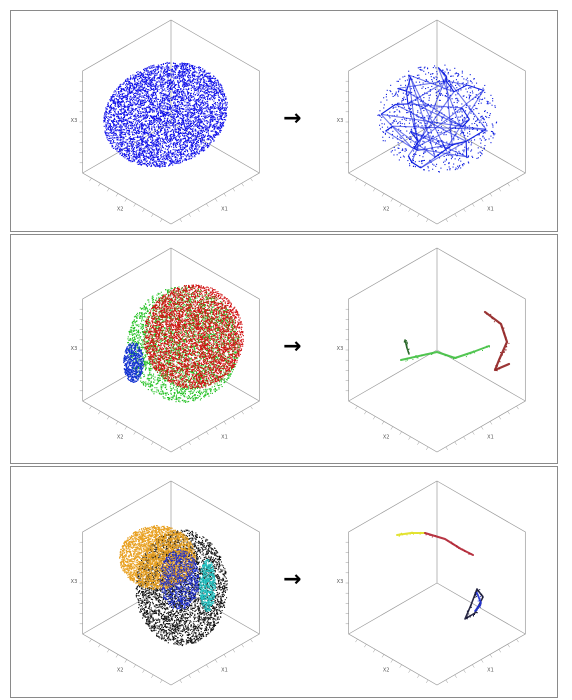  I want to click on trajectory-black, so click(474, 604).